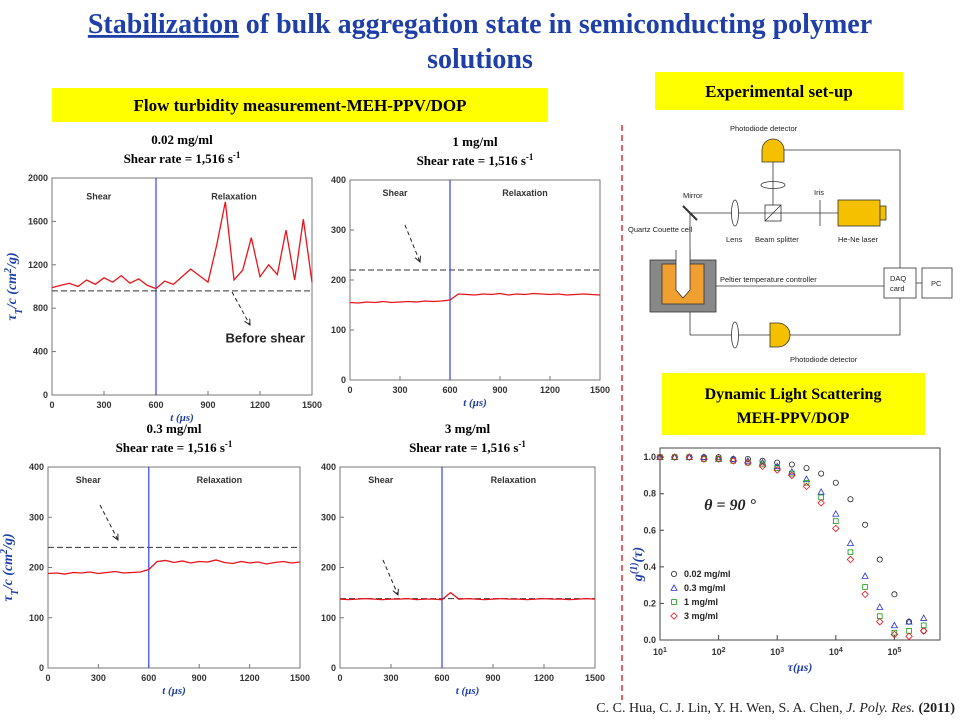  What do you see at coordinates (12, 317) in the screenshot?
I see `y-axis-label-part: τ` at bounding box center [12, 317].